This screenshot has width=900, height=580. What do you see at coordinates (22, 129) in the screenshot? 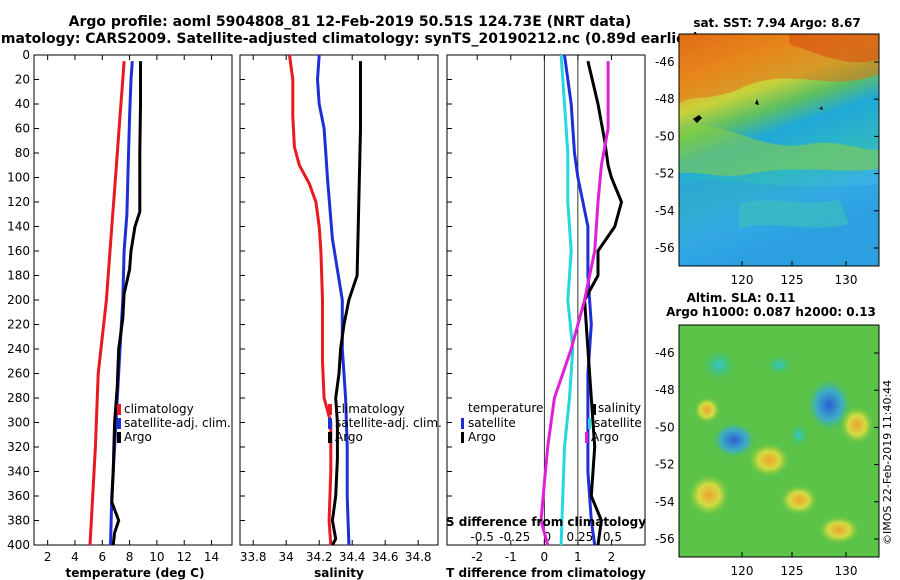
I see `y-tick-label: 60` at bounding box center [22, 129].